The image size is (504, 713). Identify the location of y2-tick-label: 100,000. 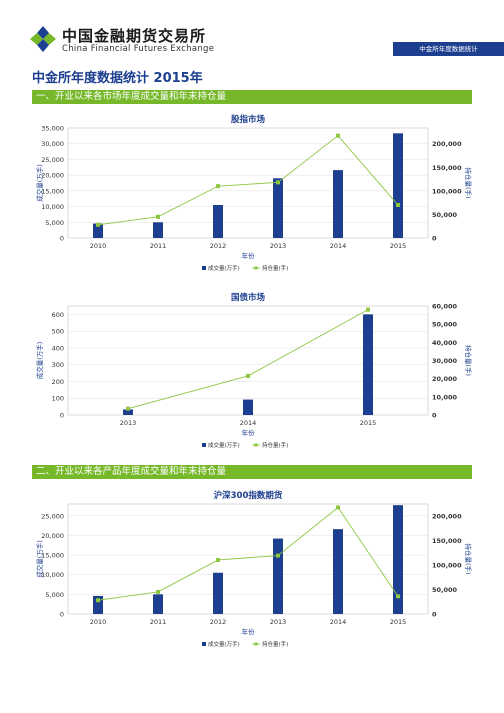
(447, 565).